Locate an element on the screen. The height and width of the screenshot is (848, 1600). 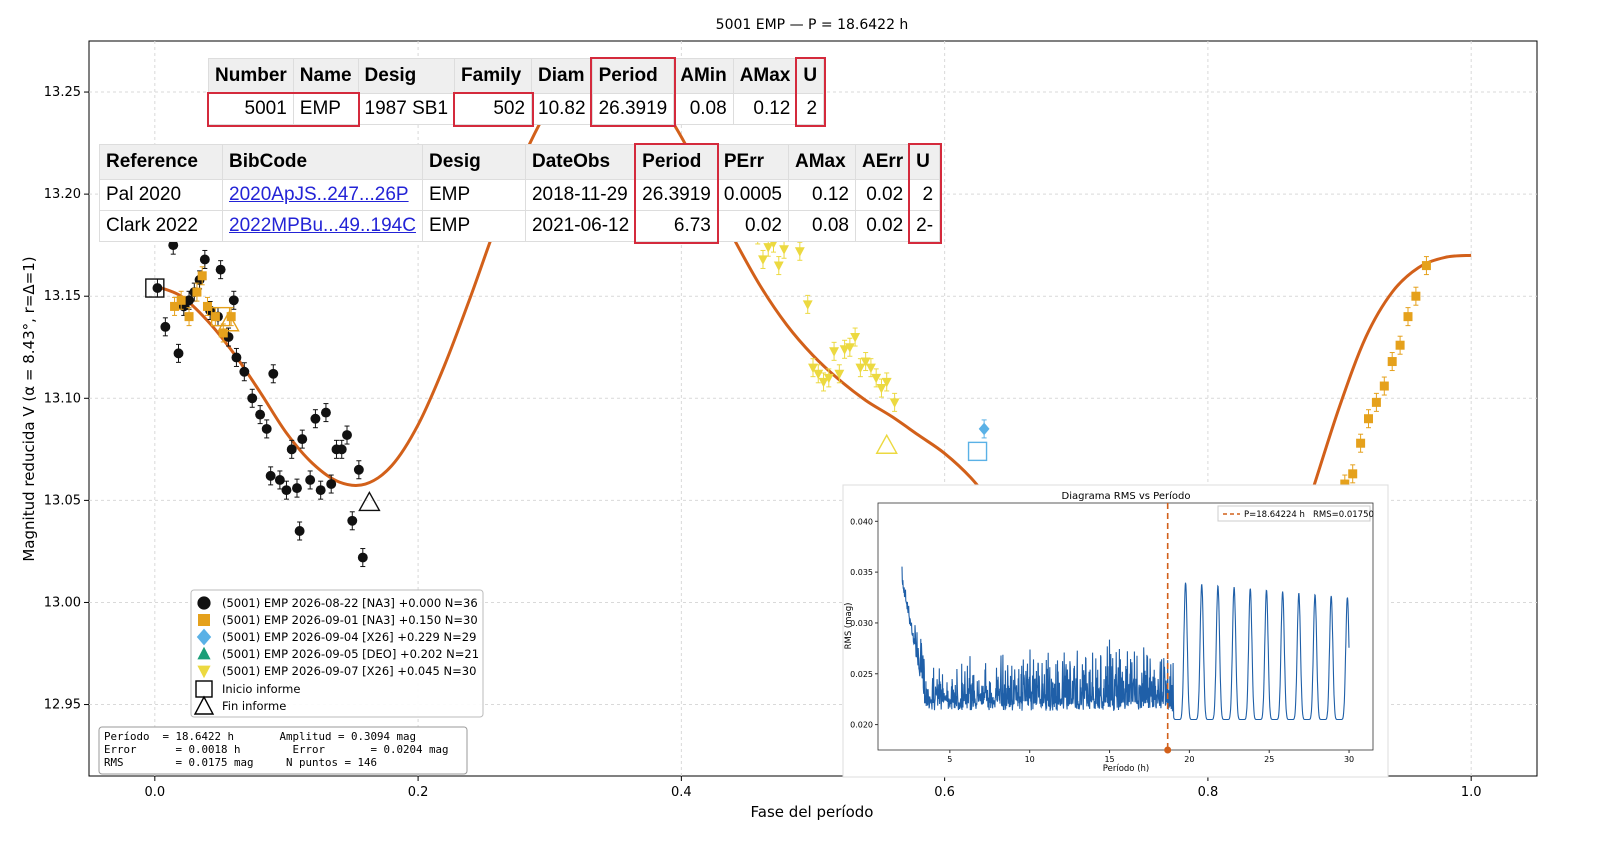
y-tick-label: 13.25 is located at coordinates (62, 92).